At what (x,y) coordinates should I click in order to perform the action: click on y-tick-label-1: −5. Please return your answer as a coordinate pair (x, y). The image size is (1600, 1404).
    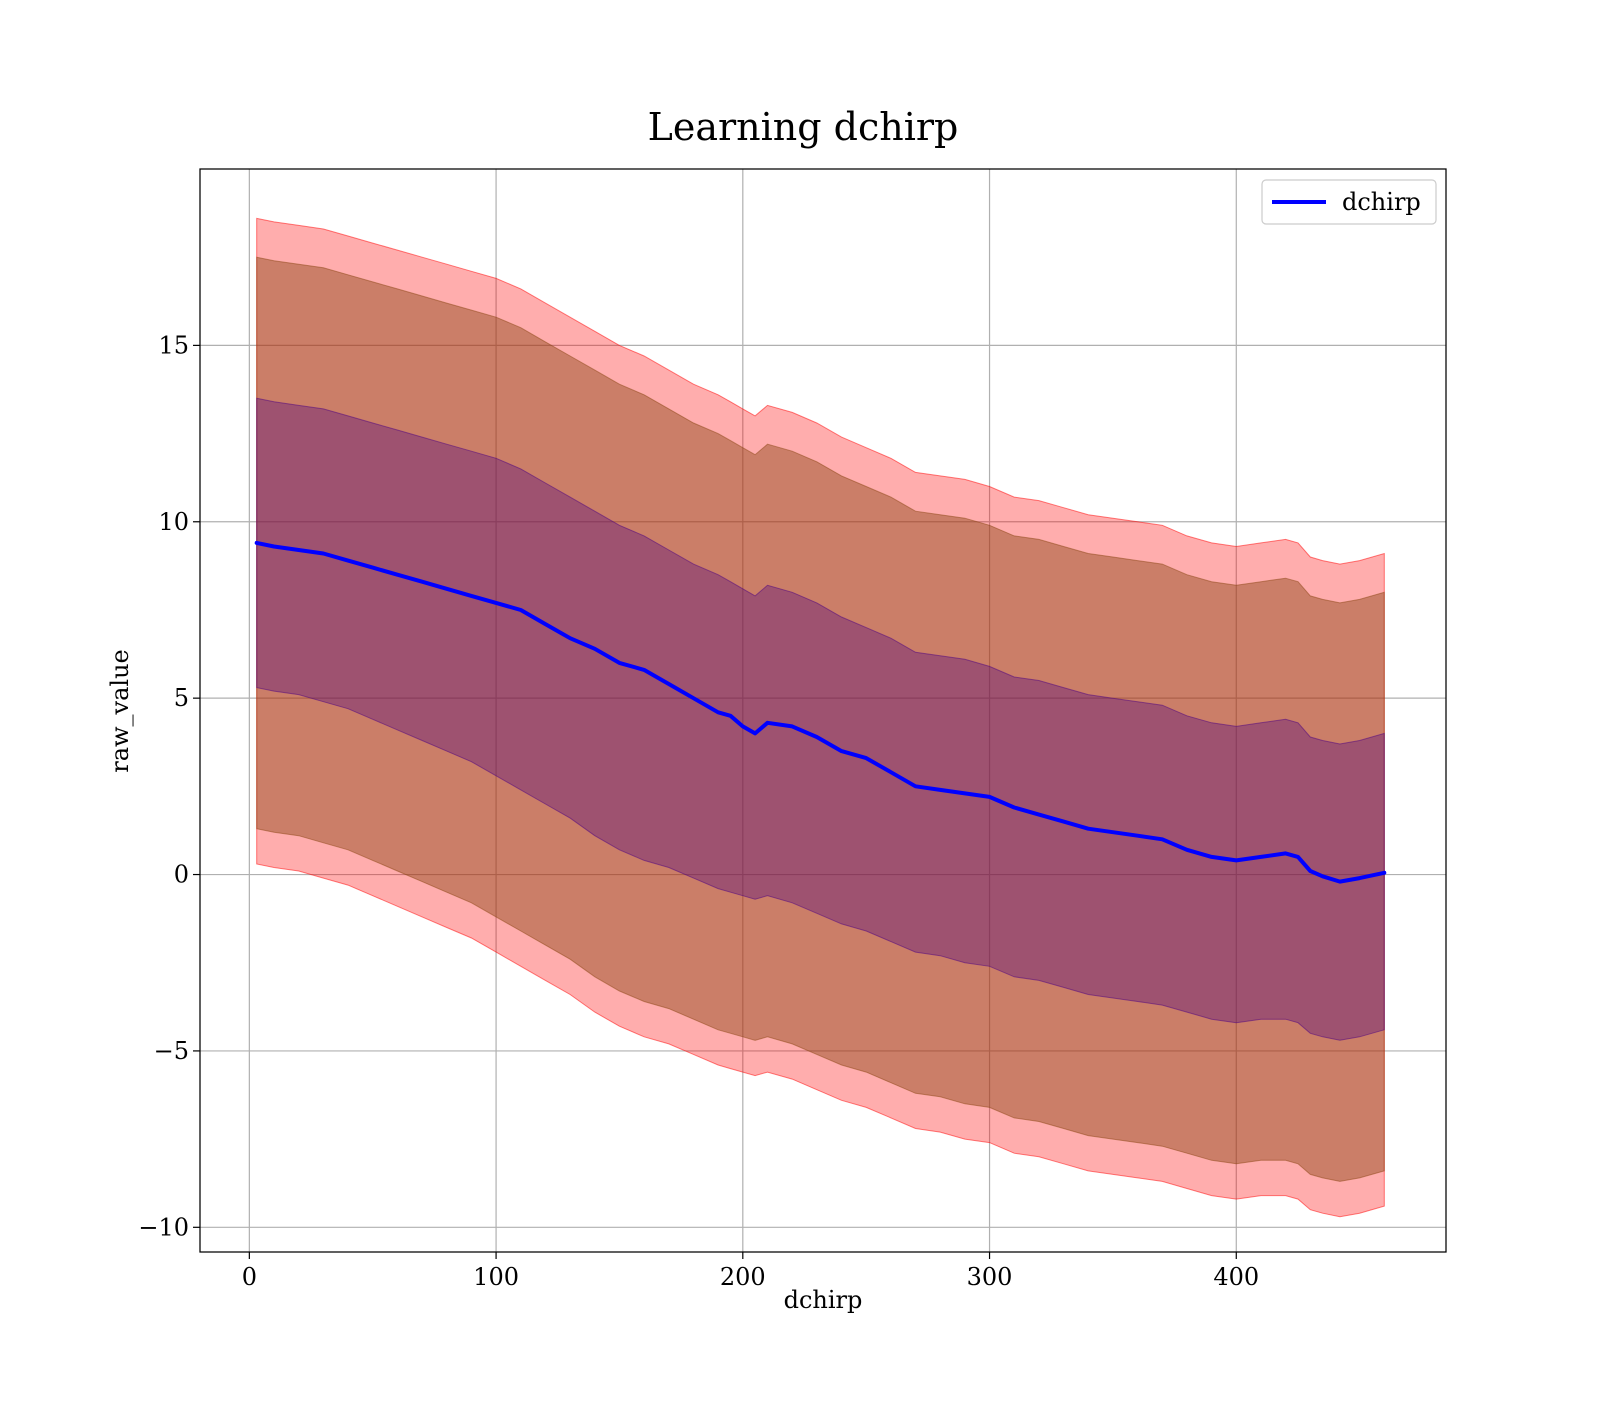
    Looking at the image, I should click on (171, 1051).